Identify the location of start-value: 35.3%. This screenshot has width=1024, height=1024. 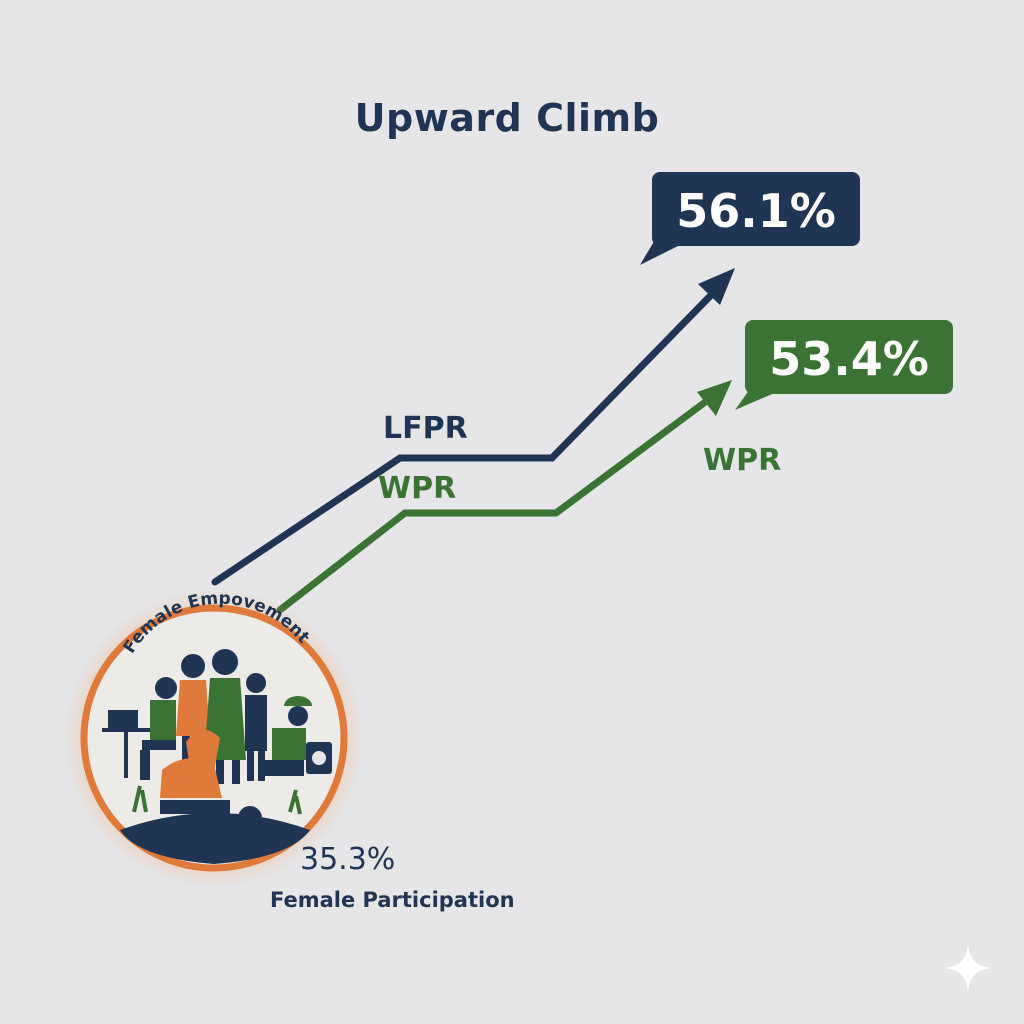
(348, 859).